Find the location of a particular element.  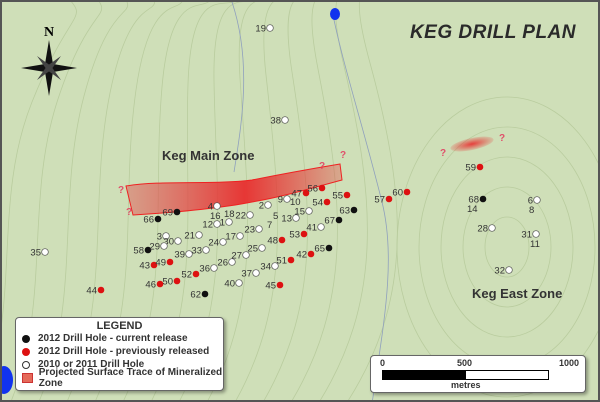

drill-hole-43: 43 is located at coordinates (148, 266).